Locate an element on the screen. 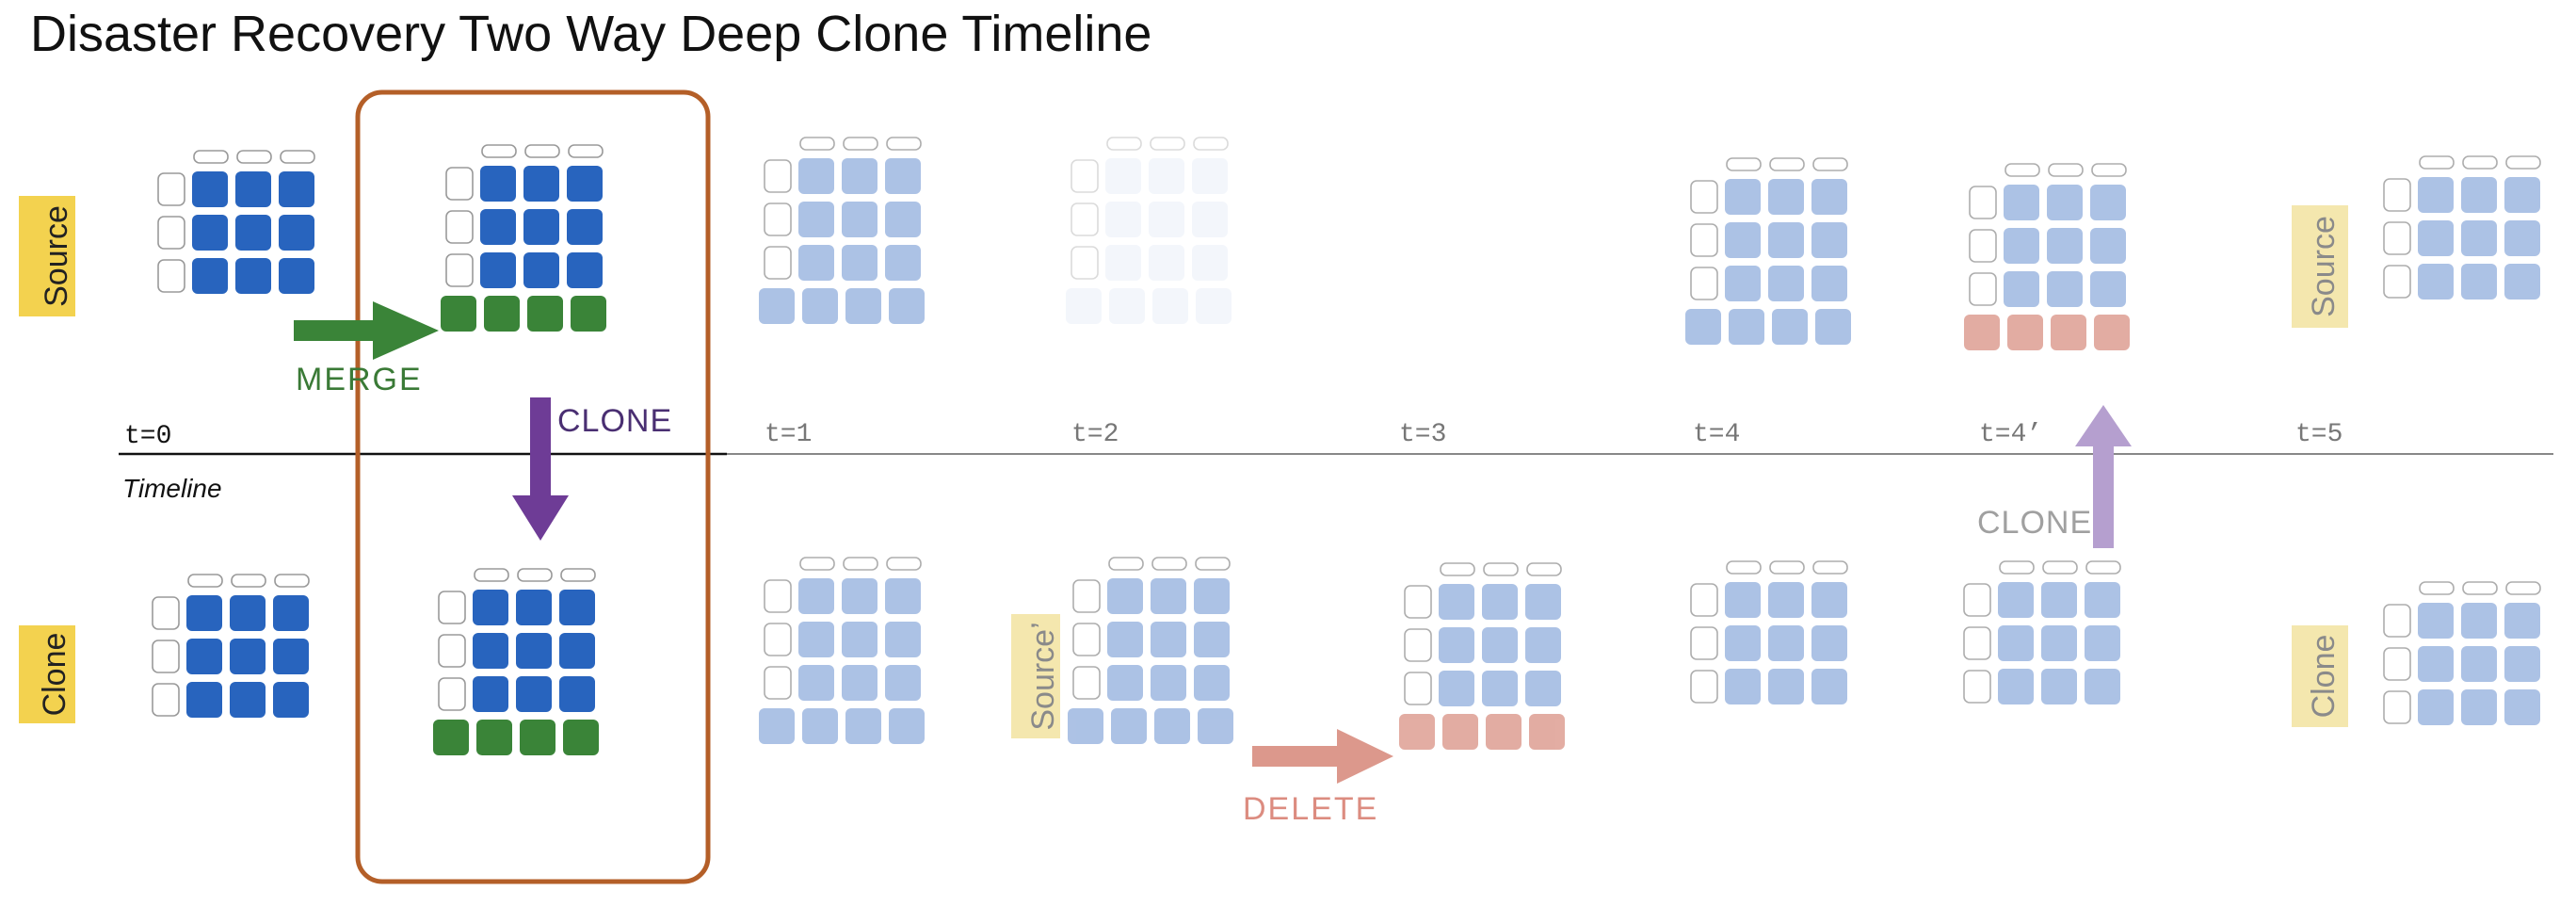 This screenshot has height=923, width=2576. table-source-t0 is located at coordinates (236, 222).